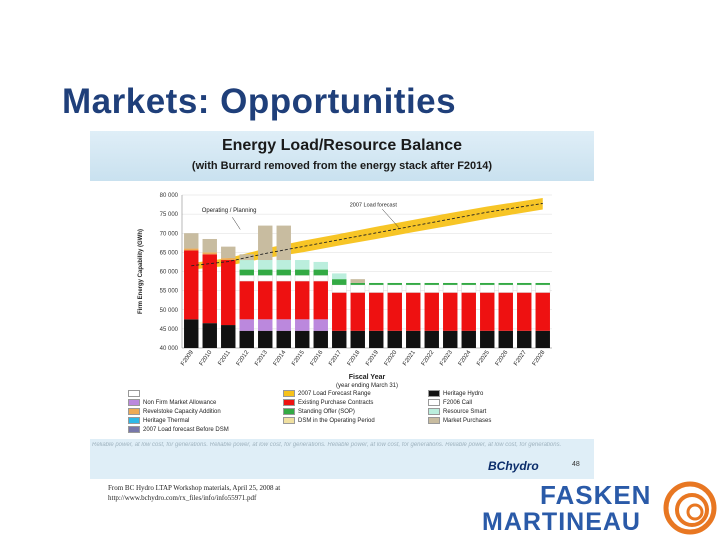 Image resolution: width=720 pixels, height=540 pixels. What do you see at coordinates (334, 394) in the screenshot?
I see `legend-label: 2007 Load Forecast Range` at bounding box center [334, 394].